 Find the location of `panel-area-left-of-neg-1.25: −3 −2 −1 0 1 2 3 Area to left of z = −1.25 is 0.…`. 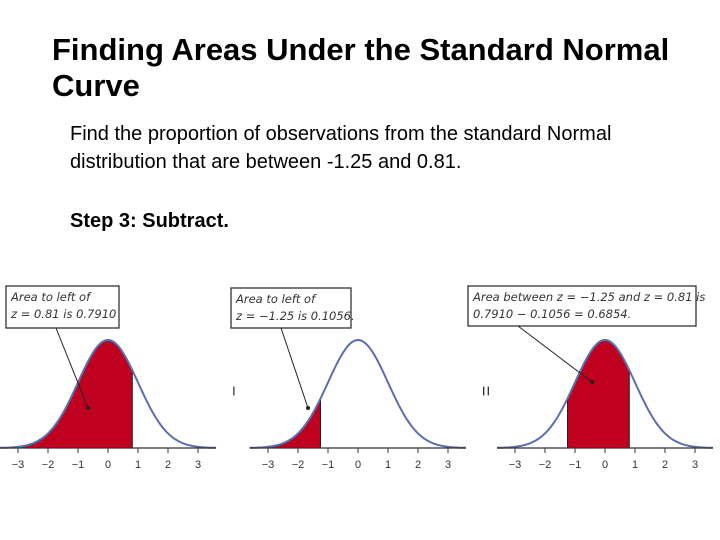

panel-area-left-of-neg-1.25: −3 −2 −1 0 1 2 3 Area to left of z = −1.25 is 0.… is located at coordinates (348, 379).